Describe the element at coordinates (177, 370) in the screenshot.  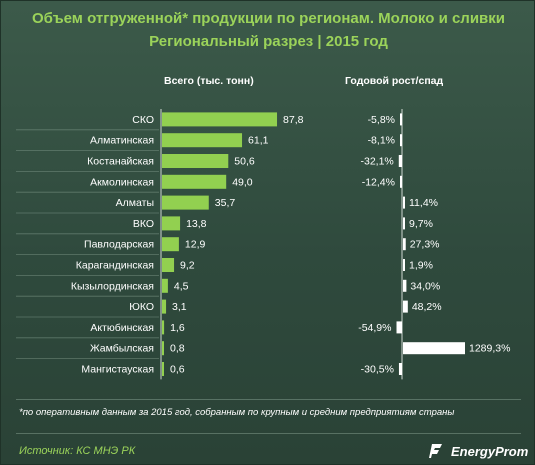
I see `volume-value-label: 0,6` at that location.